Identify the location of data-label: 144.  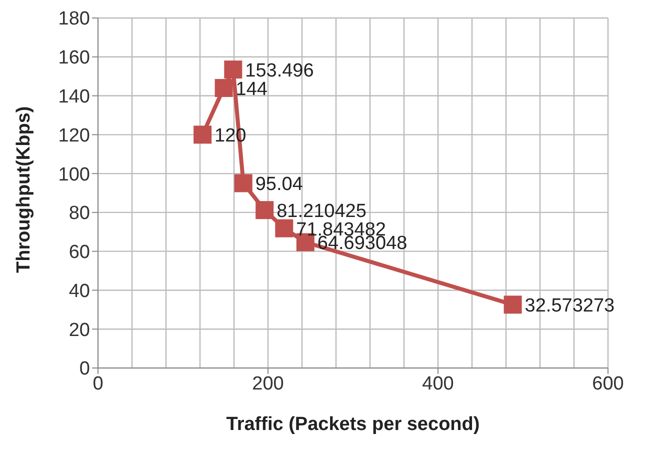
(252, 89).